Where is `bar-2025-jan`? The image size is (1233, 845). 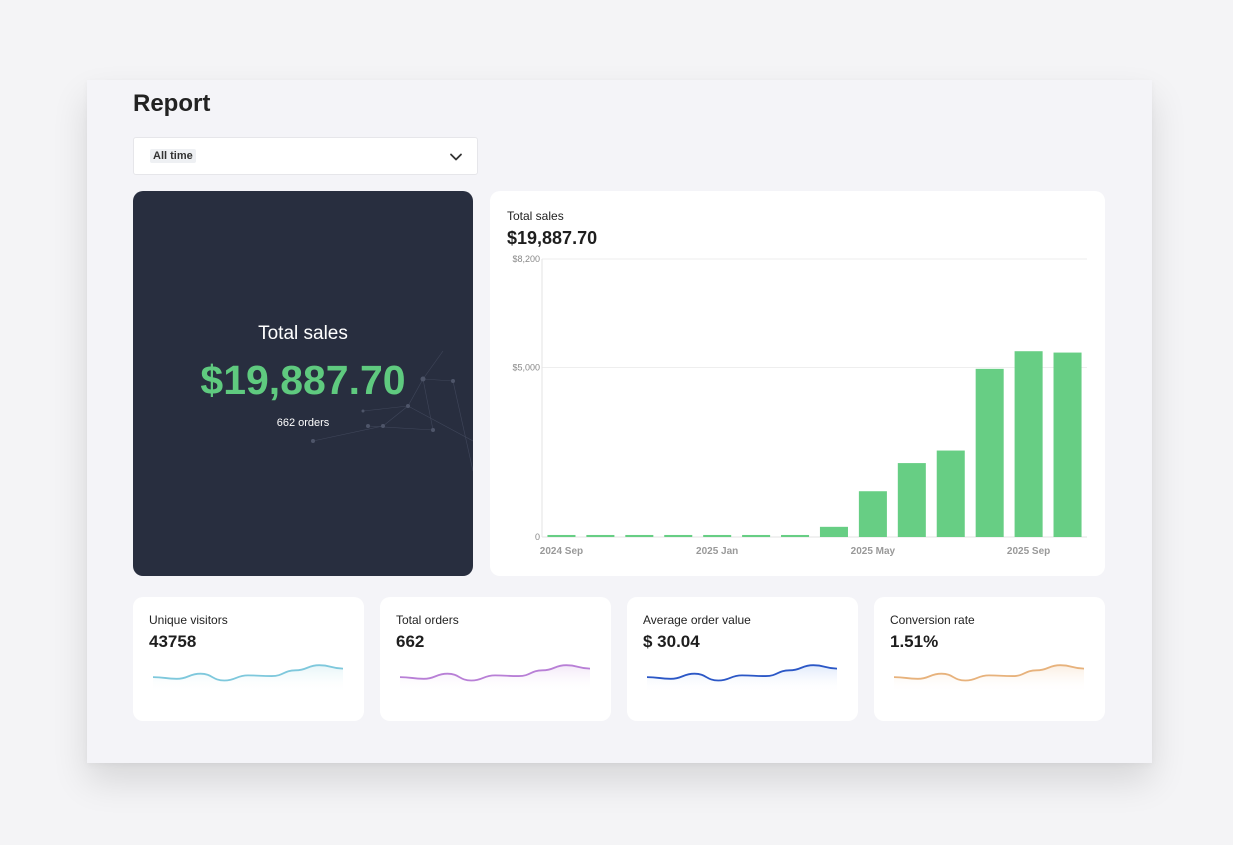
bar-2025-jan is located at coordinates (717, 535).